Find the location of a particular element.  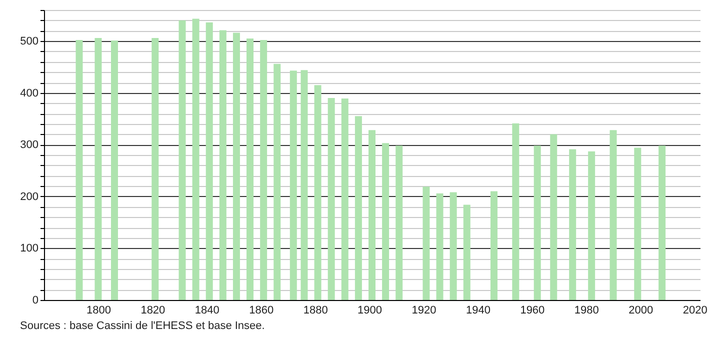

y-tick-label: 300 is located at coordinates (29, 145).